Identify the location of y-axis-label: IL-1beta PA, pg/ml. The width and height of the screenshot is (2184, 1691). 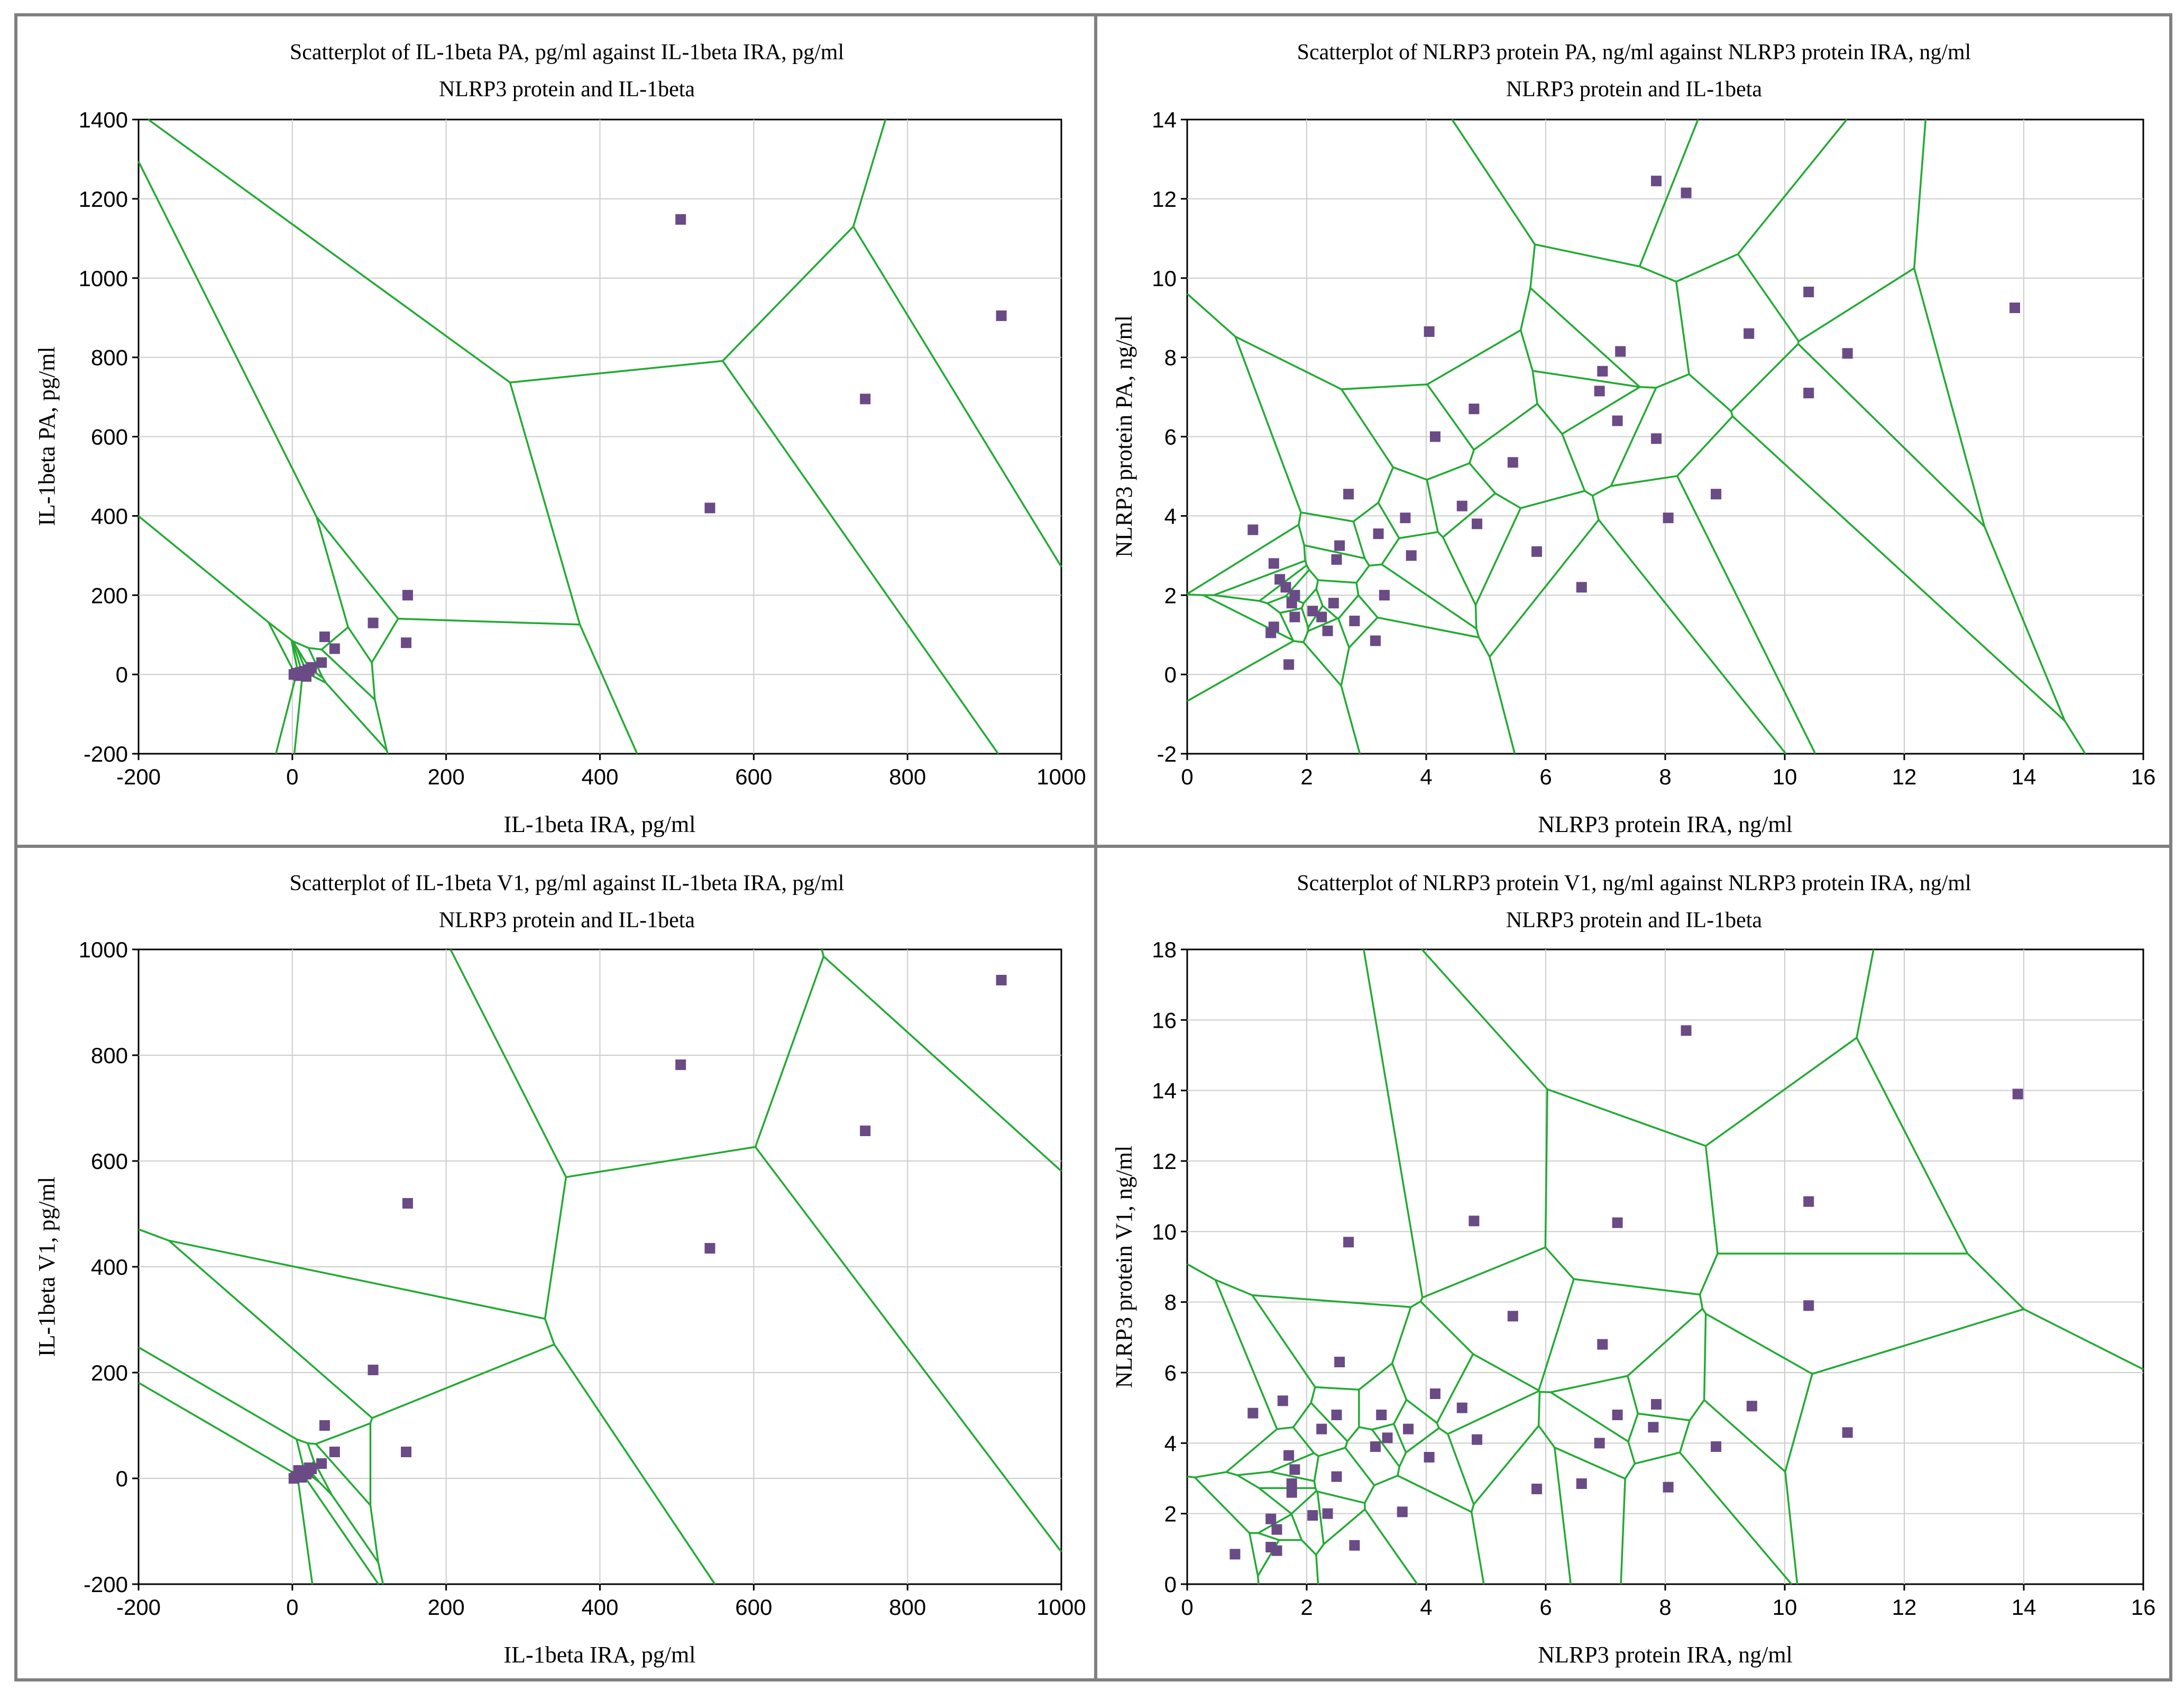
(47, 436).